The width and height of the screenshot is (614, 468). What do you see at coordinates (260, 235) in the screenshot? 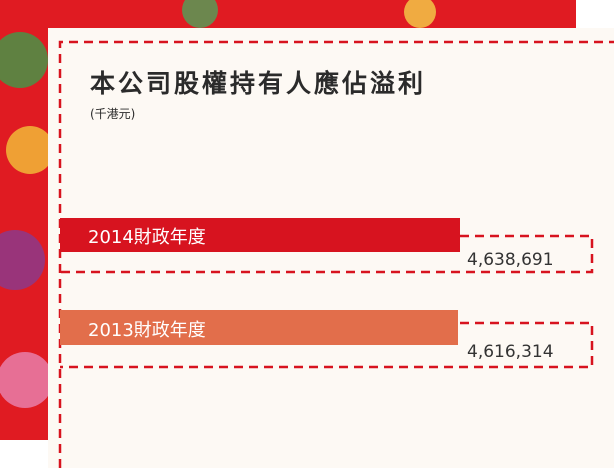
I see `bar-2014` at bounding box center [260, 235].